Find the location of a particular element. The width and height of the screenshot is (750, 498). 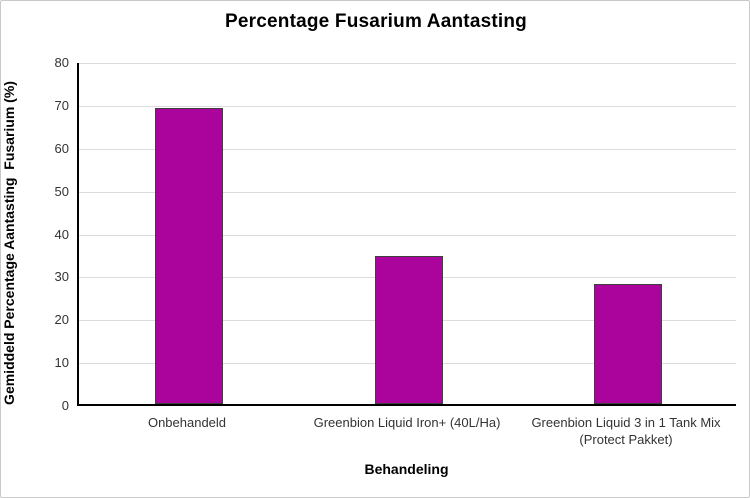

y-tick-label: 70 is located at coordinates (61, 105).